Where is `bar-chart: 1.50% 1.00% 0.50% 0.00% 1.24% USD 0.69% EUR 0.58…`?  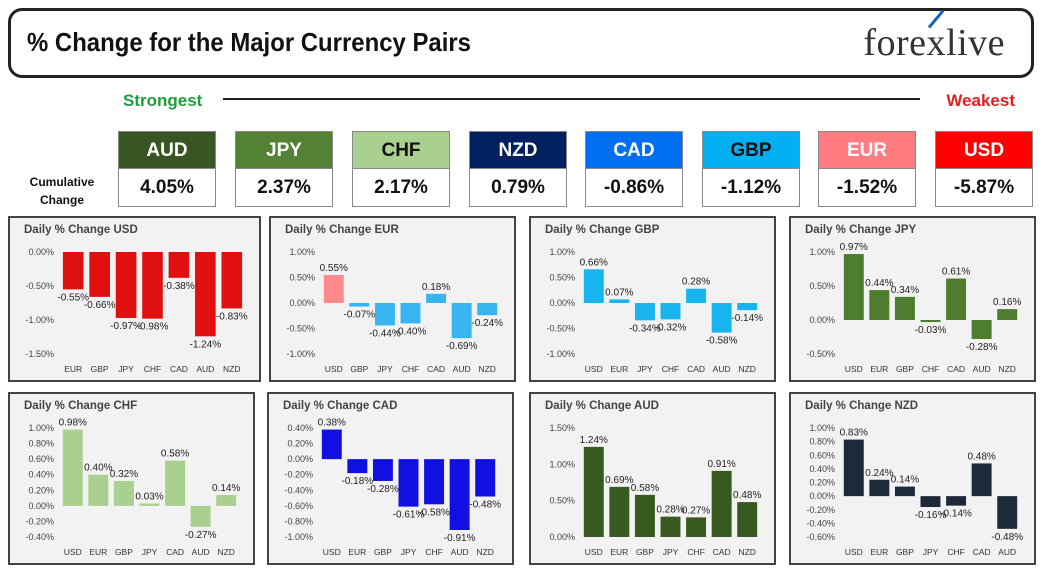 bar-chart: 1.50% 1.00% 0.50% 0.00% 1.24% USD 0.69% EUR 0.58… is located at coordinates (655, 490).